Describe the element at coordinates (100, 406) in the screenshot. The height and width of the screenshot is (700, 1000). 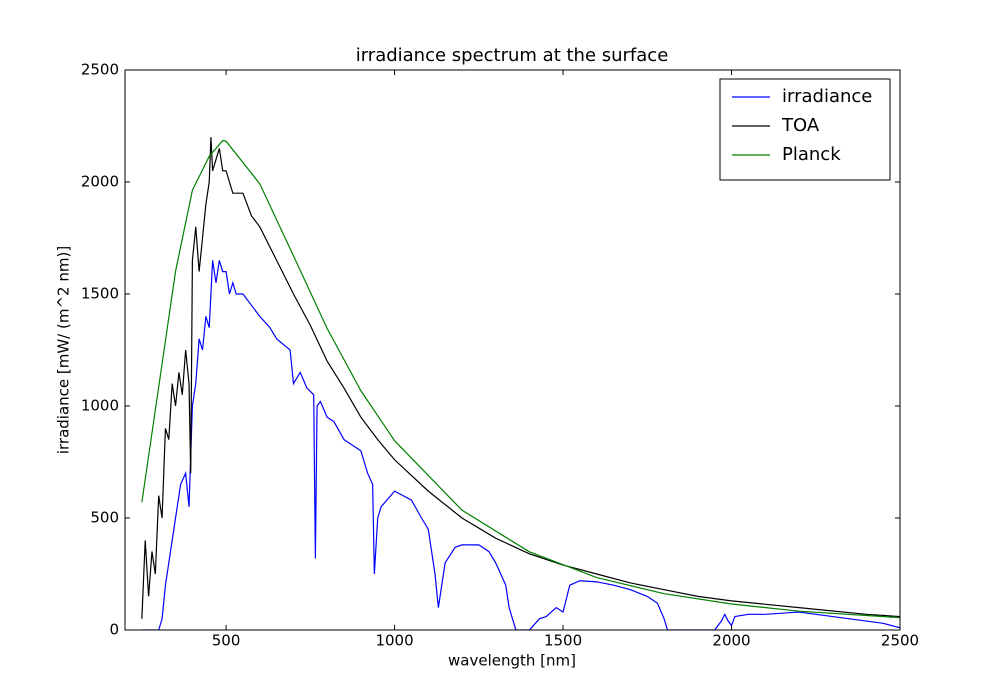
I see `y-tick-label: 1000` at that location.